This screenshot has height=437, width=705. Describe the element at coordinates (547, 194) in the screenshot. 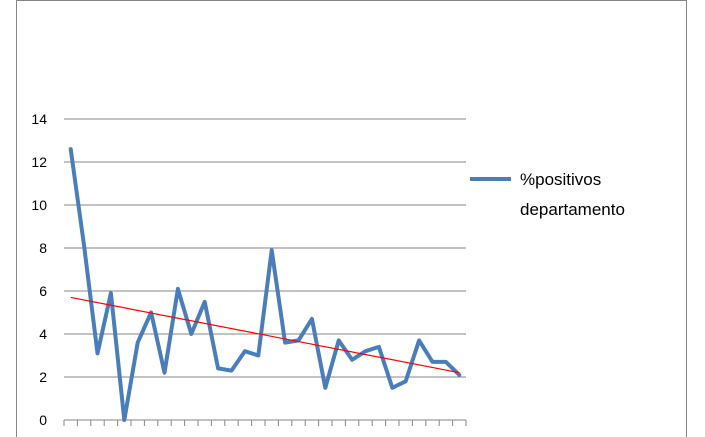

I see `legend: %positivos departamento` at that location.